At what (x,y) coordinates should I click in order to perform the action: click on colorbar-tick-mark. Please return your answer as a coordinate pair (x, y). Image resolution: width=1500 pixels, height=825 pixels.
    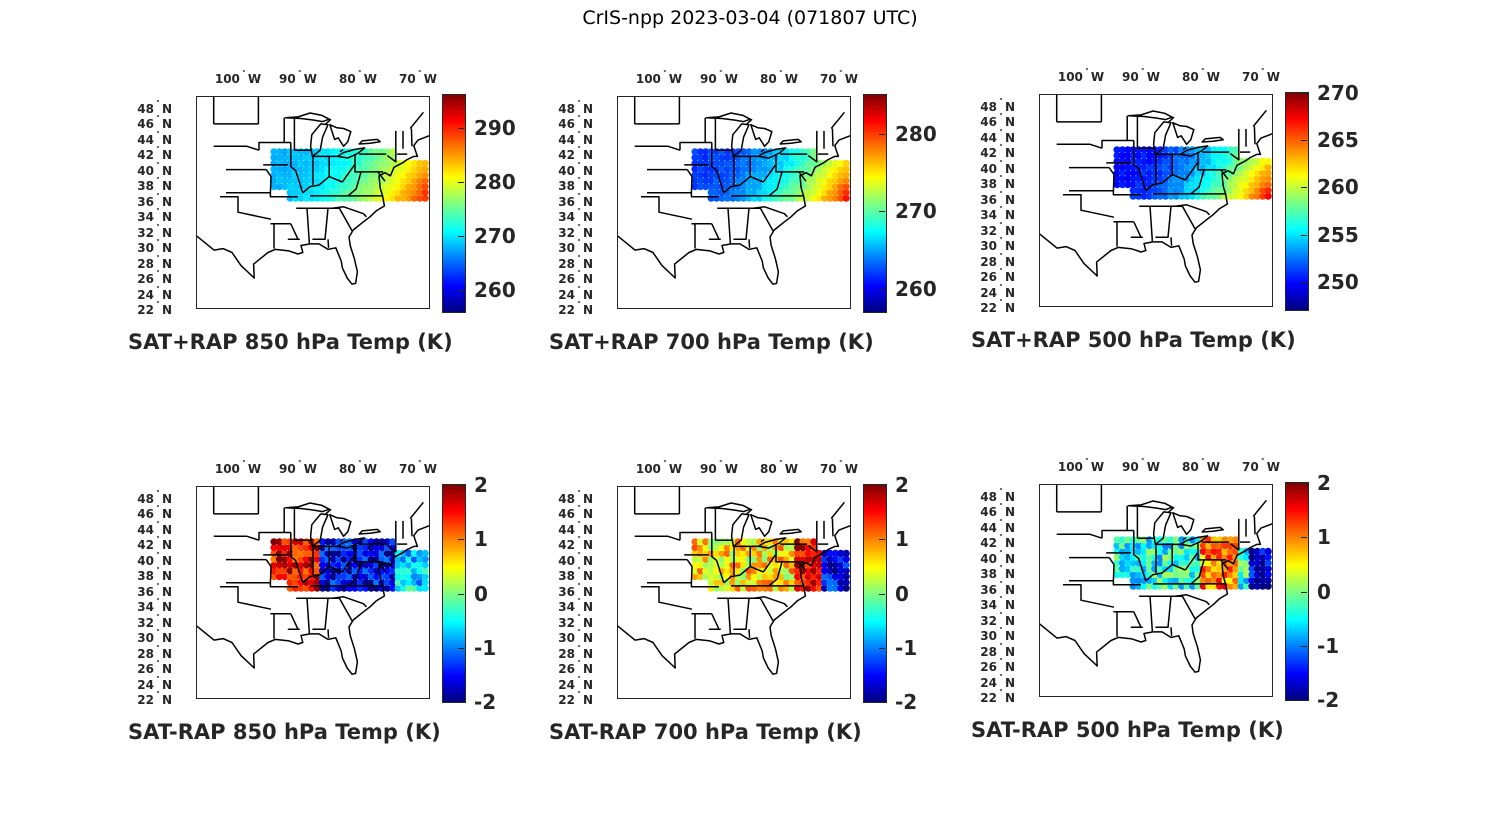
    Looking at the image, I should click on (882, 540).